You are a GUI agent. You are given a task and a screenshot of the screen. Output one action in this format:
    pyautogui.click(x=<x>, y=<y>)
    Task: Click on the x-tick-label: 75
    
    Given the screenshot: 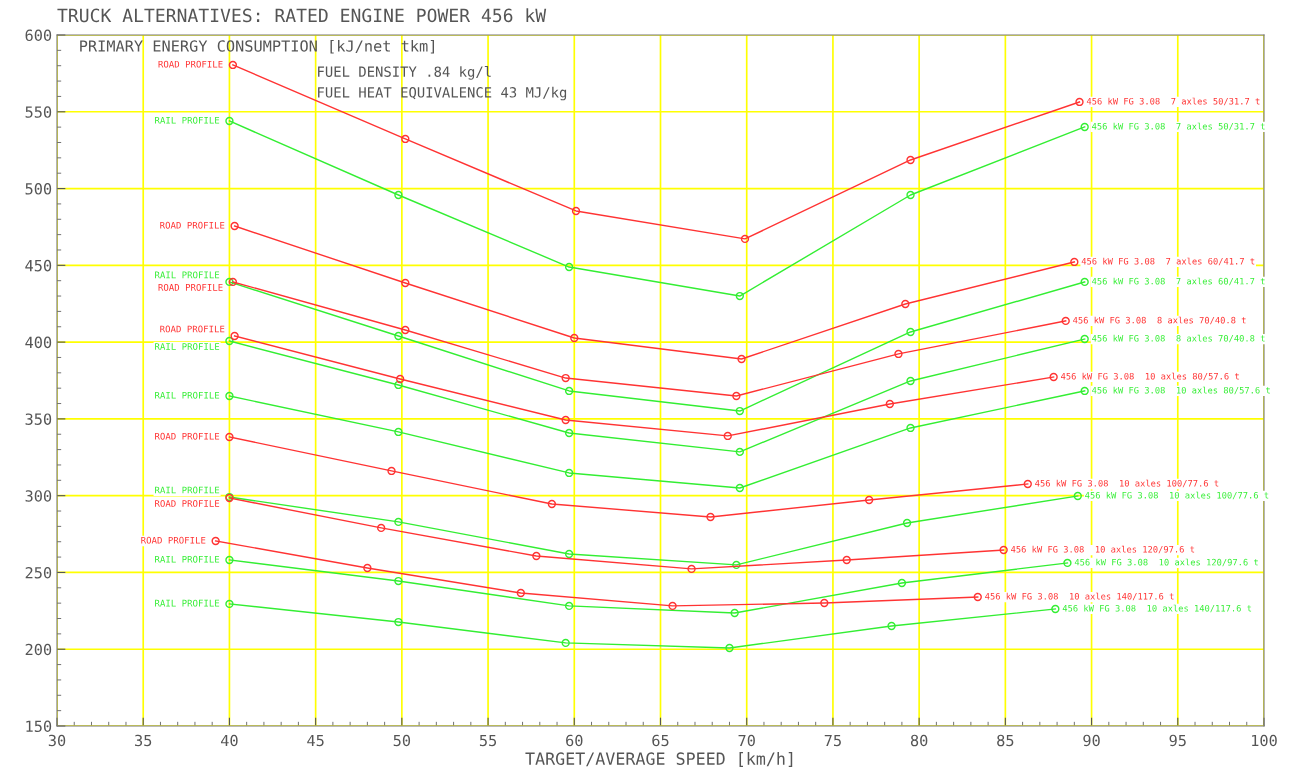 What is the action you would take?
    pyautogui.click(x=832, y=740)
    